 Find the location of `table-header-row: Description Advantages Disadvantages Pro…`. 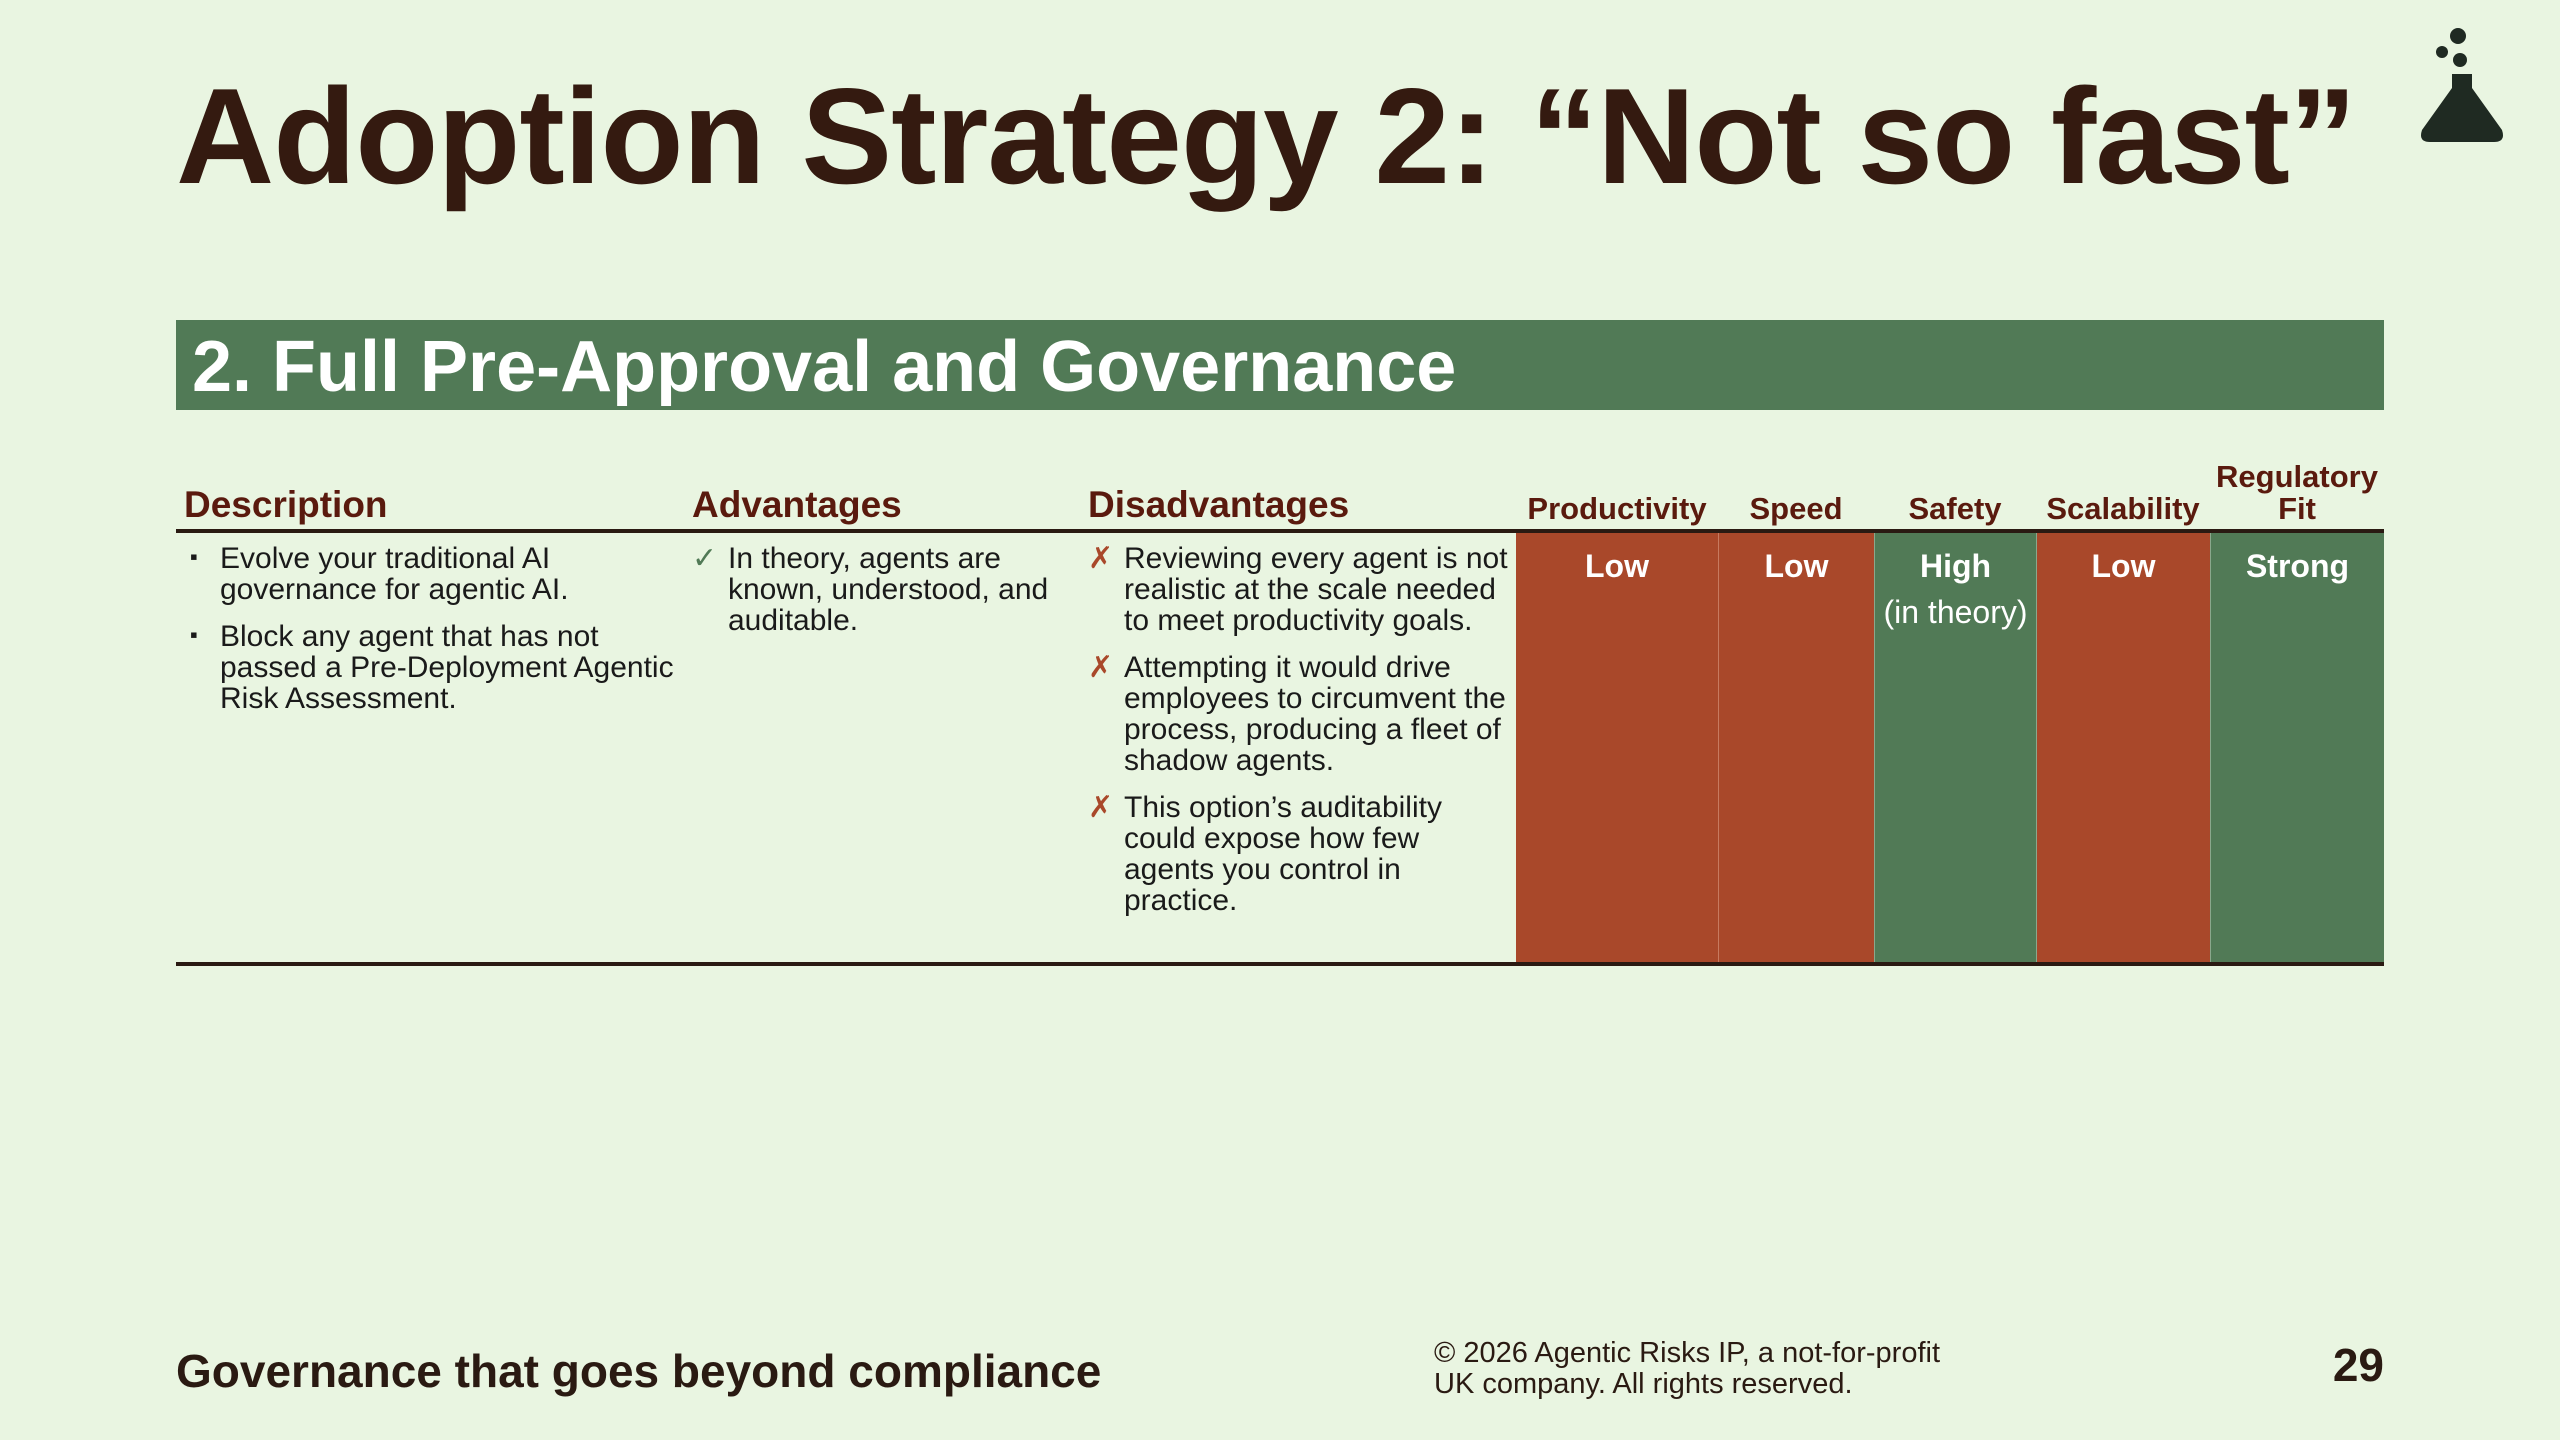

table-header-row: Description Advantages Disadvantages Pro… is located at coordinates (1280, 485).